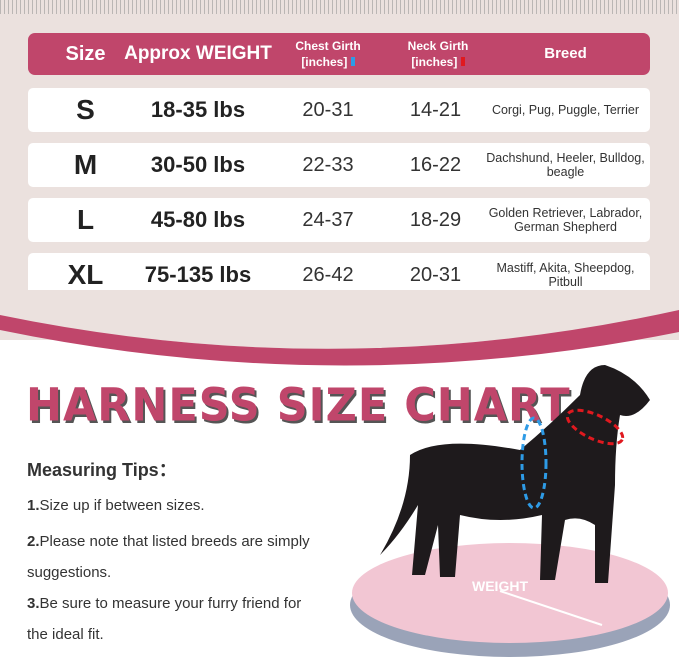 The width and height of the screenshot is (679, 662). I want to click on chest-marker-icon, so click(352, 61).